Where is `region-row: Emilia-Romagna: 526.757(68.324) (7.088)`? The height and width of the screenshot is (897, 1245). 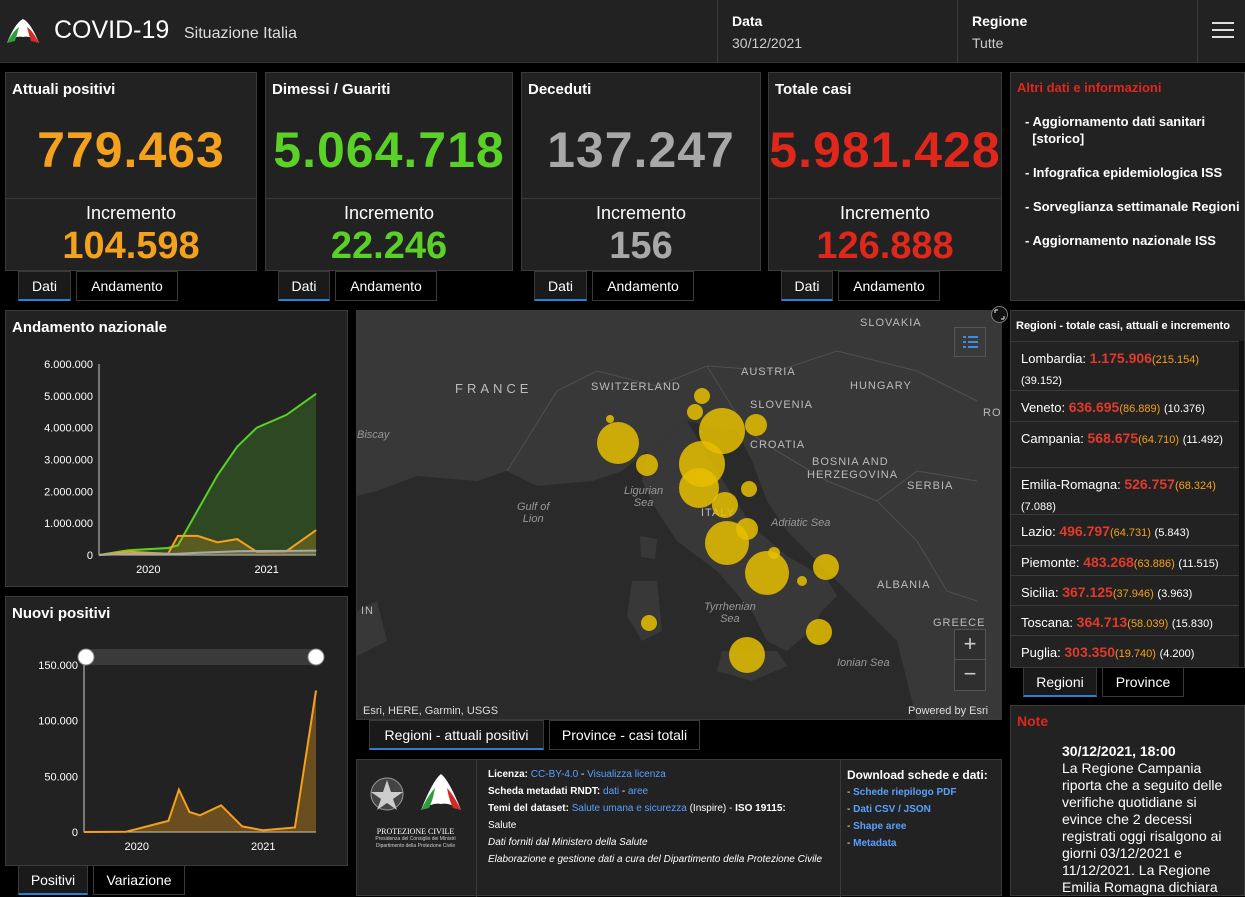
region-row: Emilia-Romagna: 526.757(68.324) (7.088) is located at coordinates (1125, 492).